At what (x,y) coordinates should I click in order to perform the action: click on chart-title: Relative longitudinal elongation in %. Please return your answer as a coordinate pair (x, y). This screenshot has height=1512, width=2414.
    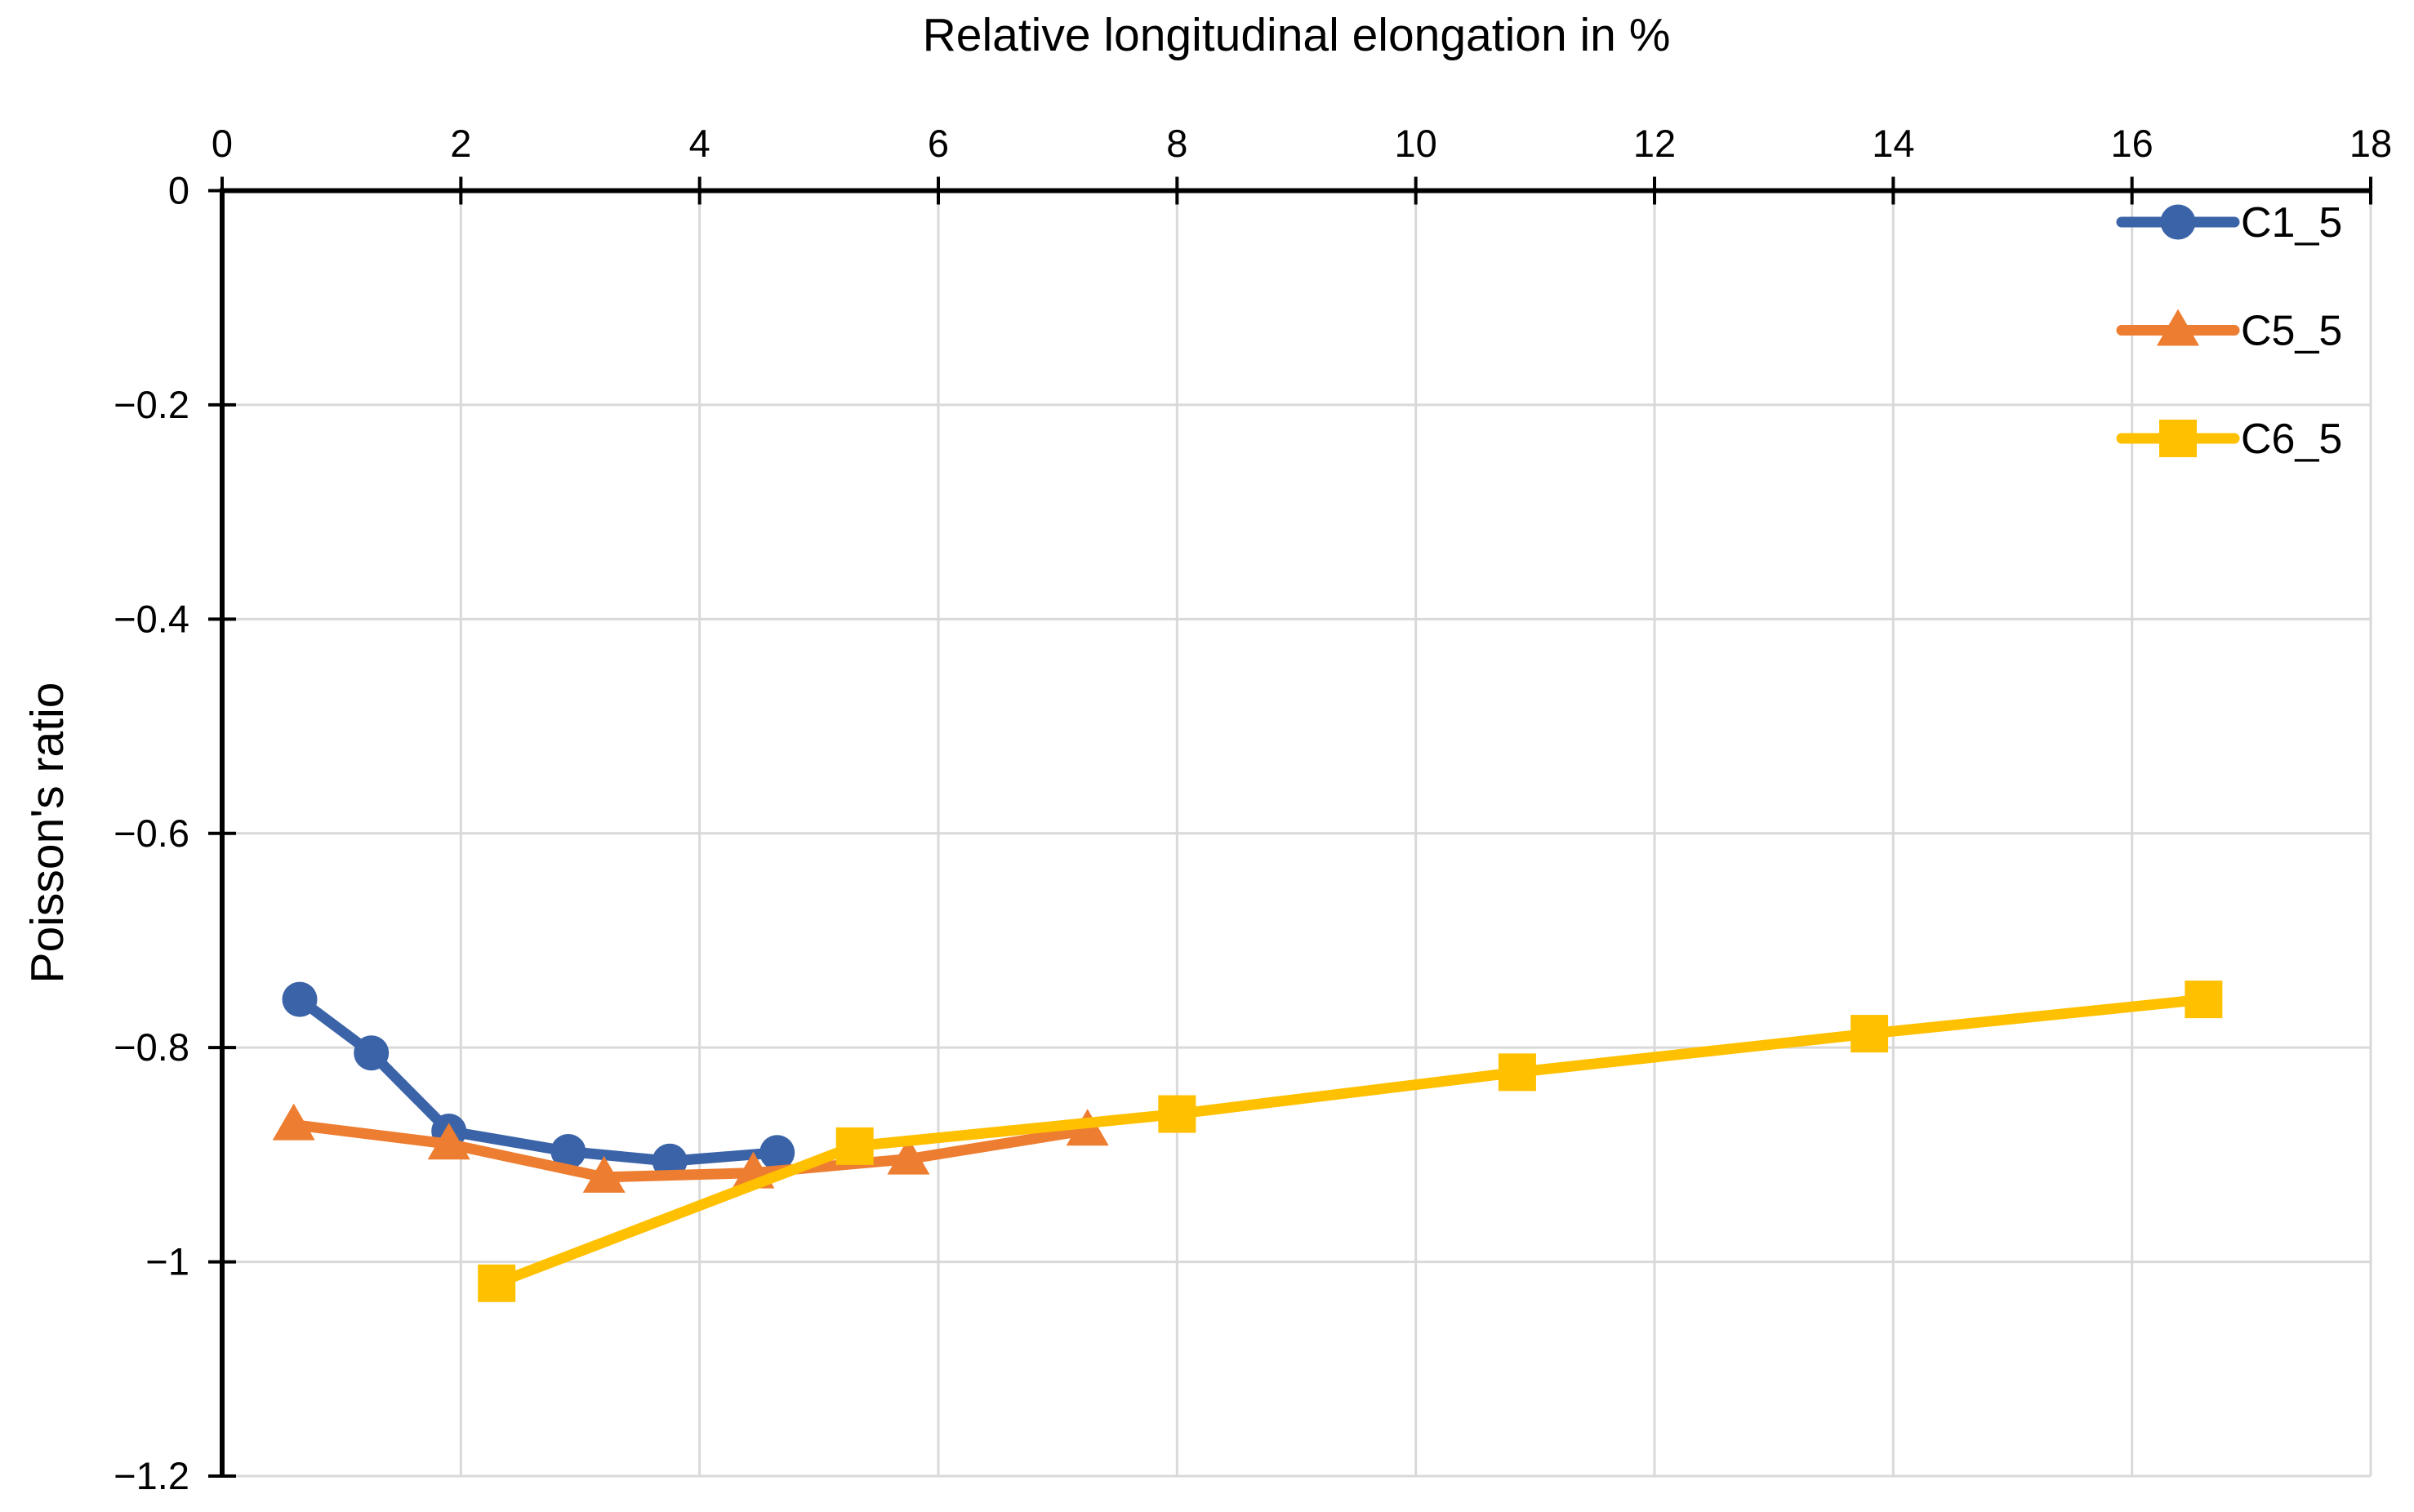
    Looking at the image, I should click on (1296, 35).